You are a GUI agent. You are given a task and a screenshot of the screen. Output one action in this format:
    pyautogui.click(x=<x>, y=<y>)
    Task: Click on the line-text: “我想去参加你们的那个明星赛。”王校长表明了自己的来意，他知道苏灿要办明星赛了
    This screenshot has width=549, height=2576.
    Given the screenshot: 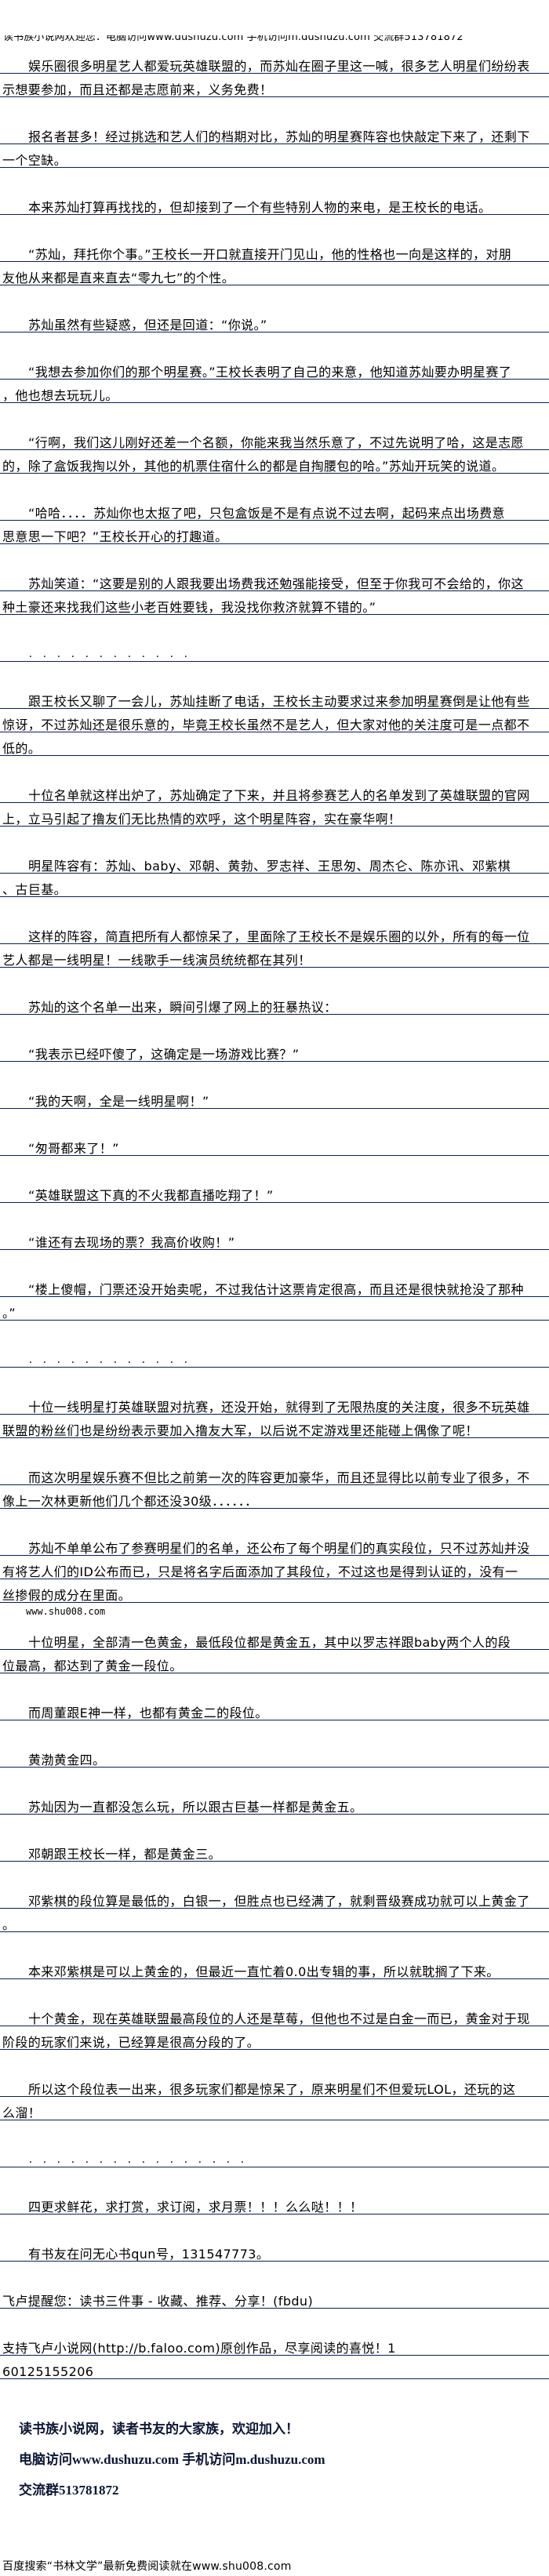 What is the action you would take?
    pyautogui.click(x=270, y=372)
    